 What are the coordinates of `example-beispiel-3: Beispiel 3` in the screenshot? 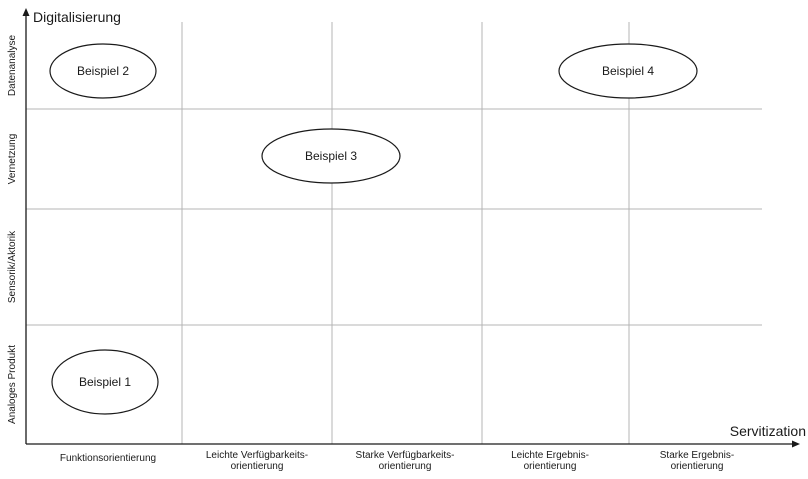 It's located at (331, 156).